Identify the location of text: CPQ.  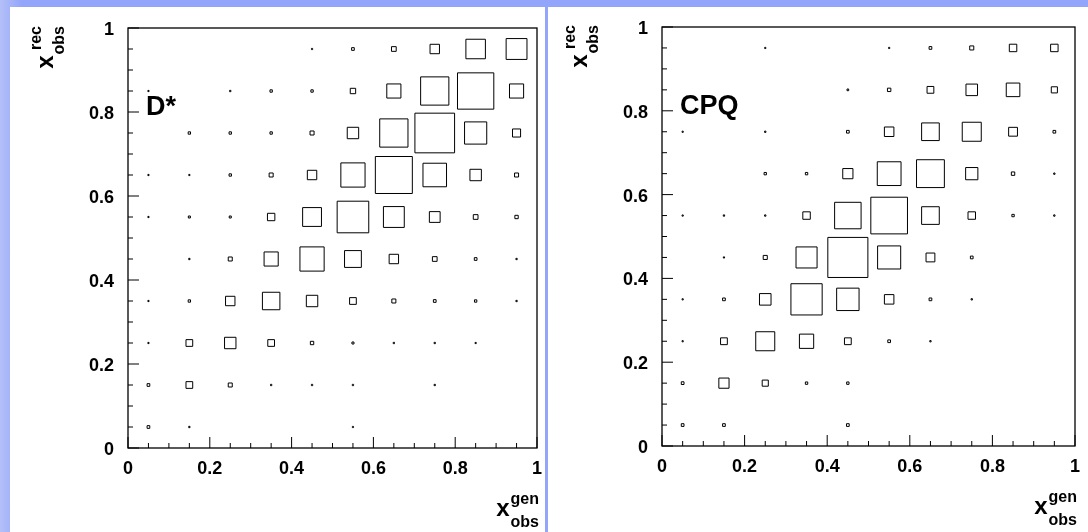
(709, 105).